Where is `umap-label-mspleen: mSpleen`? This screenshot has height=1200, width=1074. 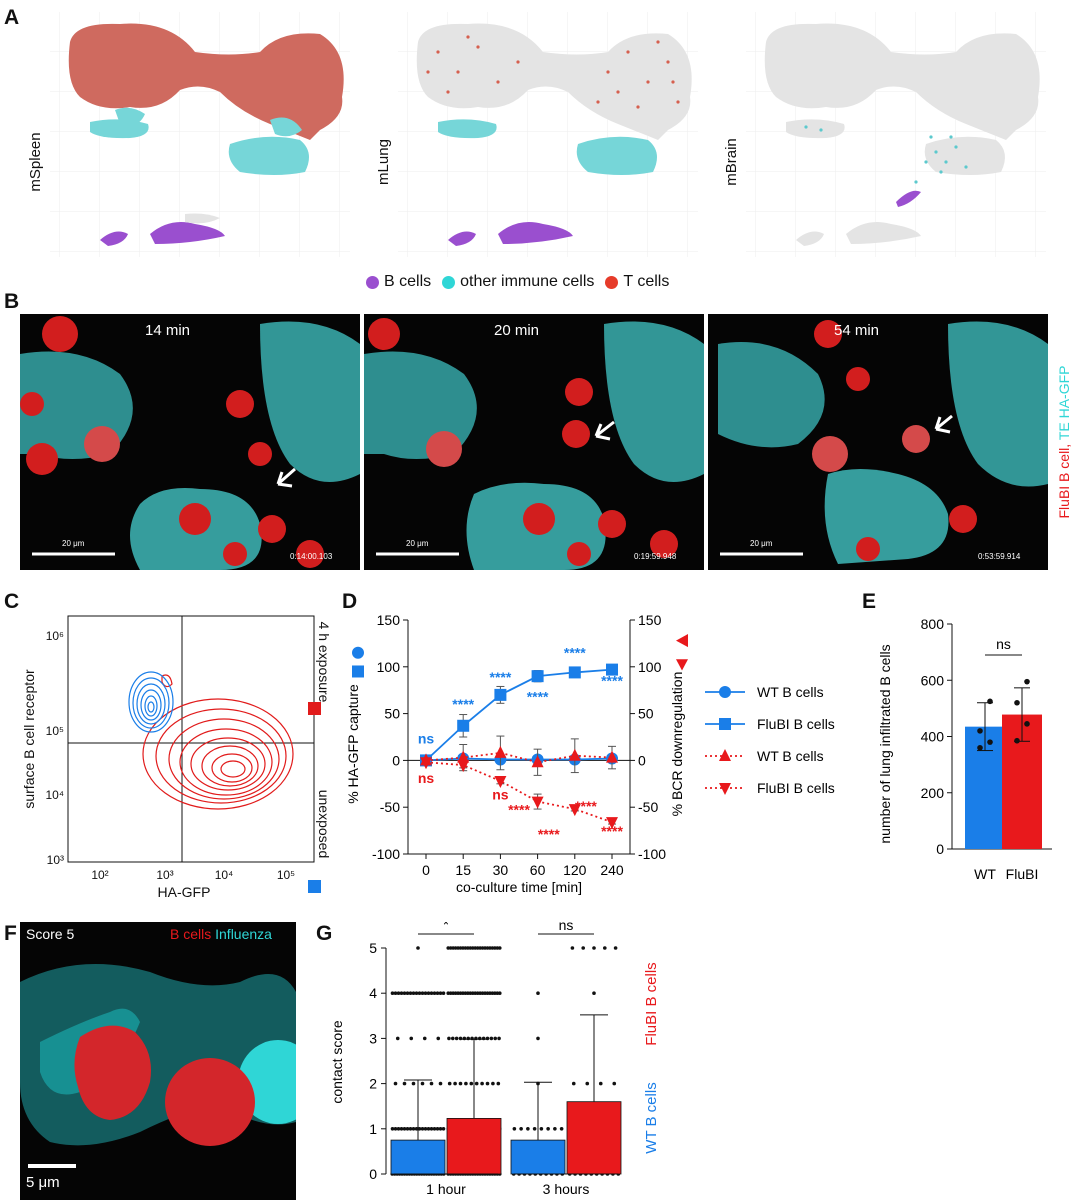 umap-label-mspleen: mSpleen is located at coordinates (35, 161).